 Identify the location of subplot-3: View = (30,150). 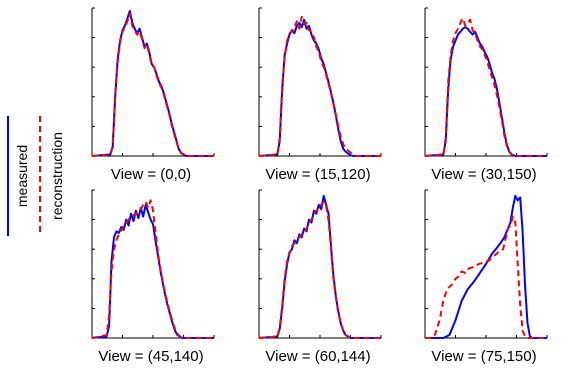
(486, 95).